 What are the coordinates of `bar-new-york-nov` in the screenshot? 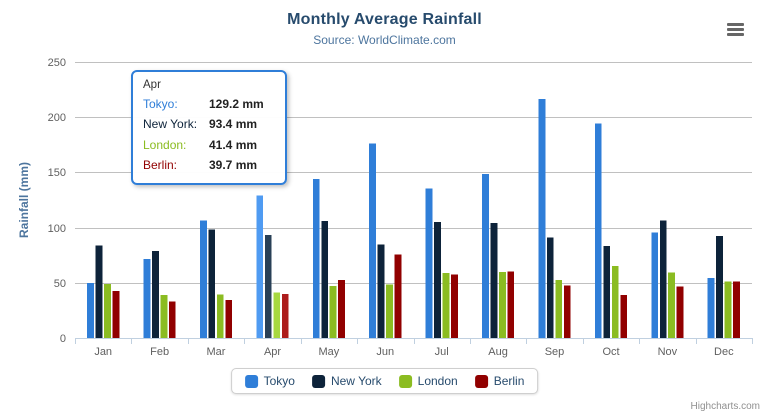 It's located at (663, 279).